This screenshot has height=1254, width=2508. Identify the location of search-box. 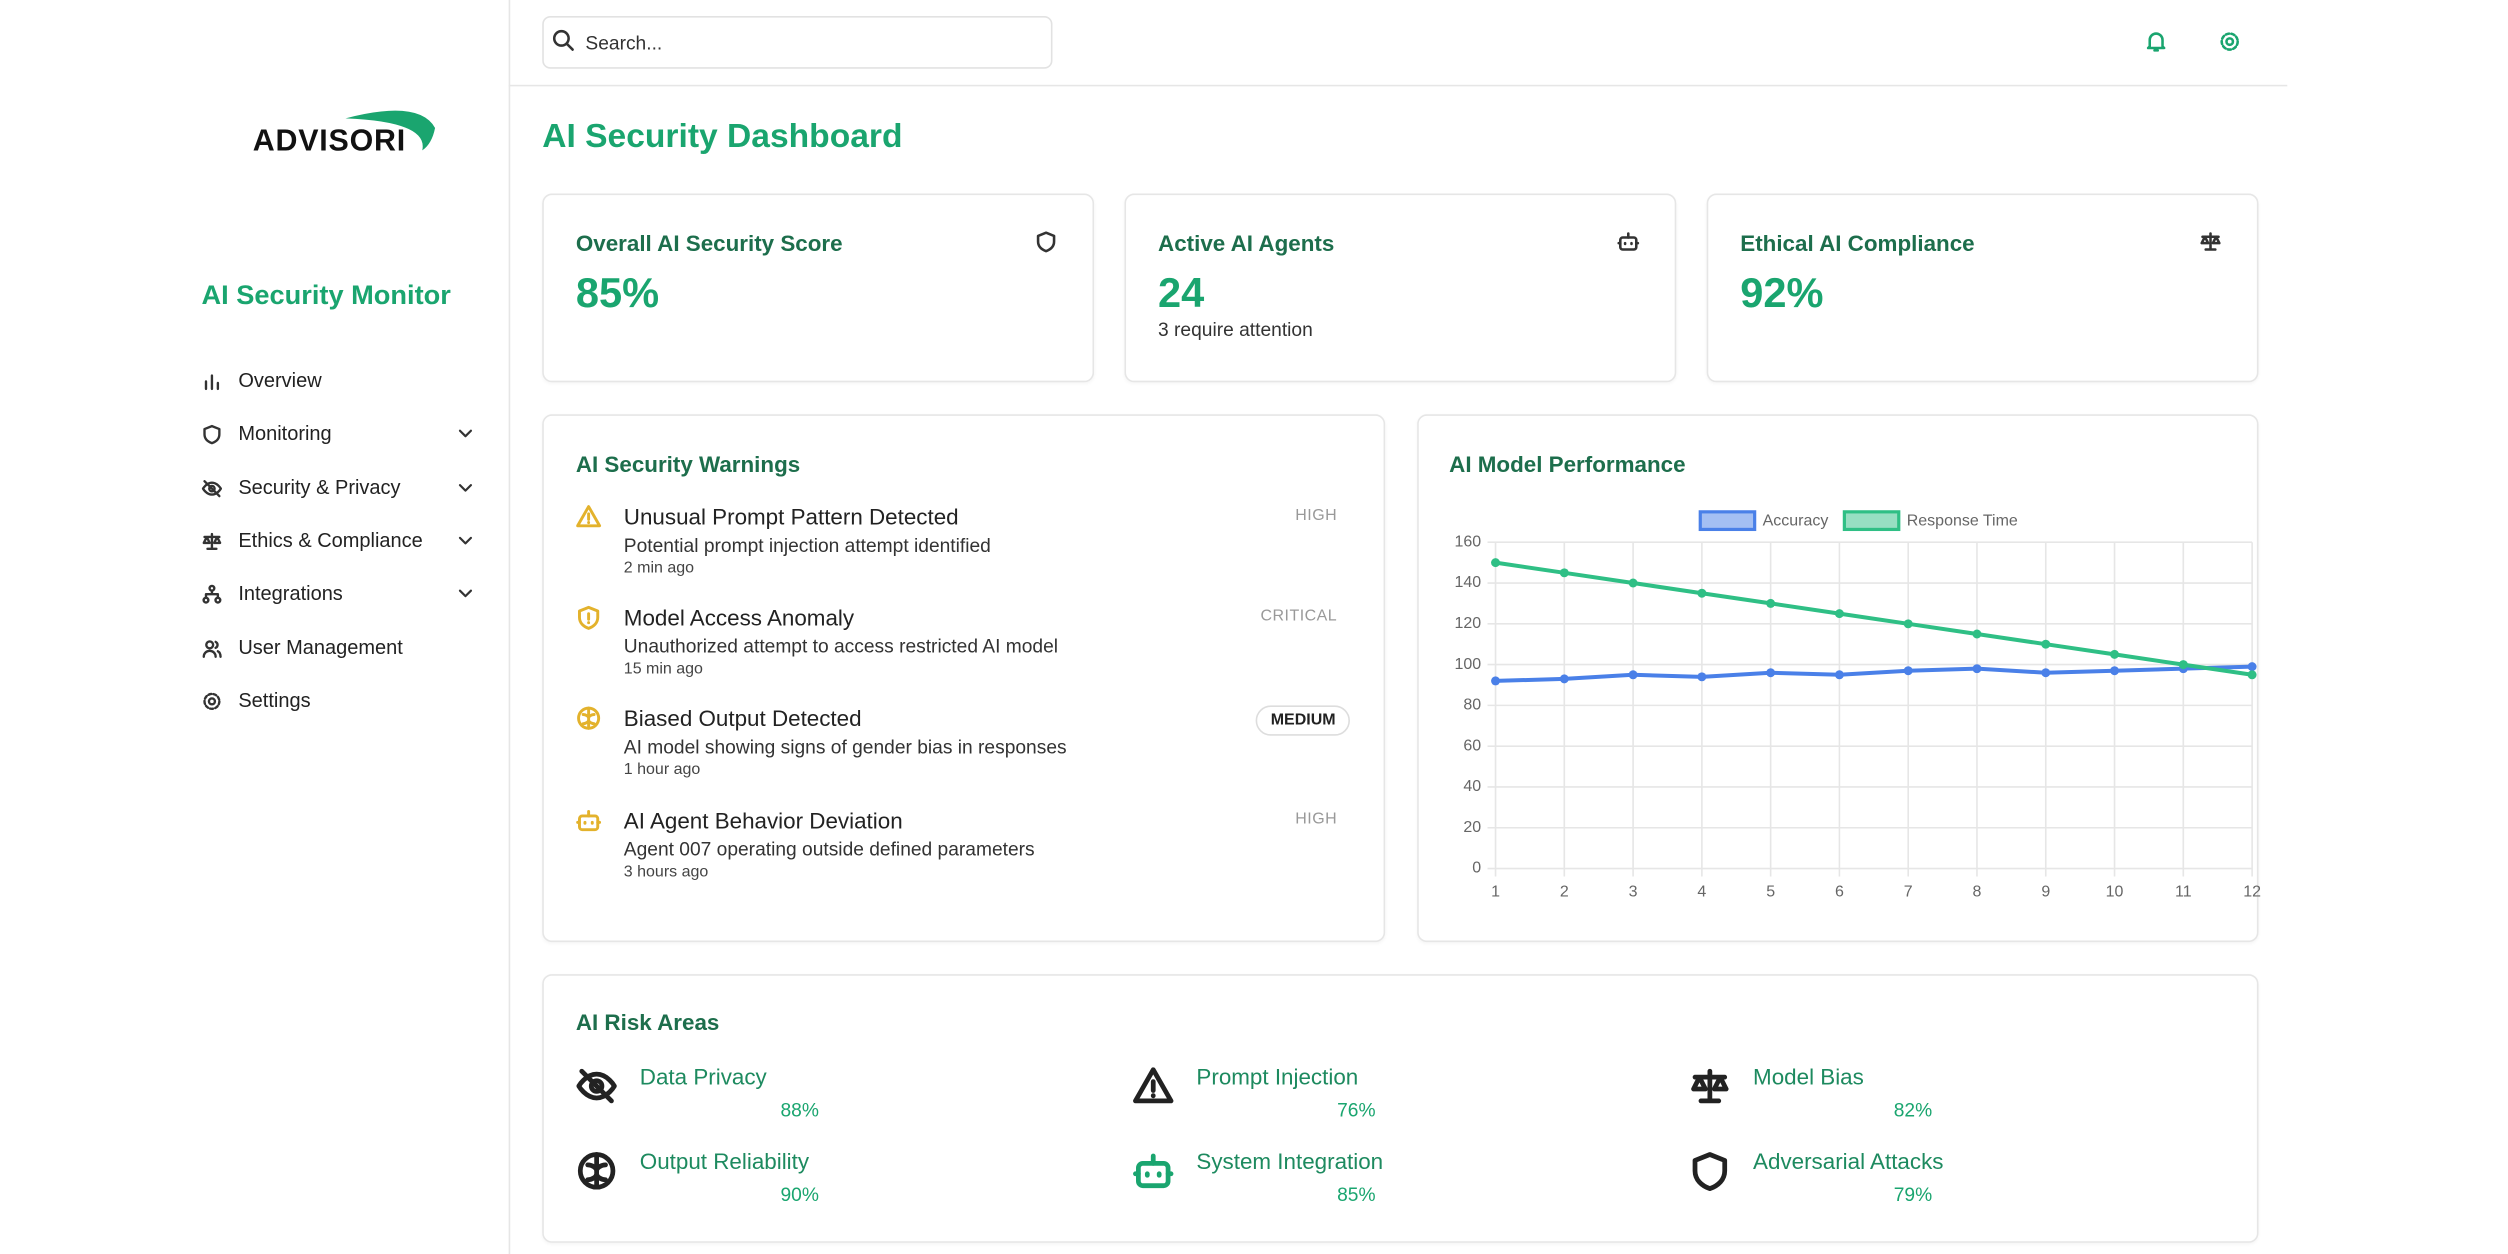
(797, 42).